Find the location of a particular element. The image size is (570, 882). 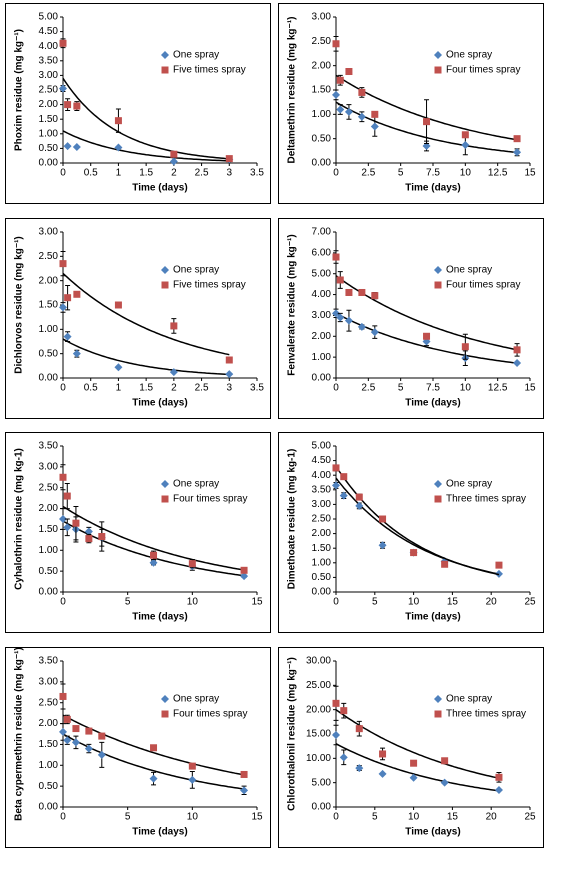

x-tick-label: 3.5 is located at coordinates (257, 173).